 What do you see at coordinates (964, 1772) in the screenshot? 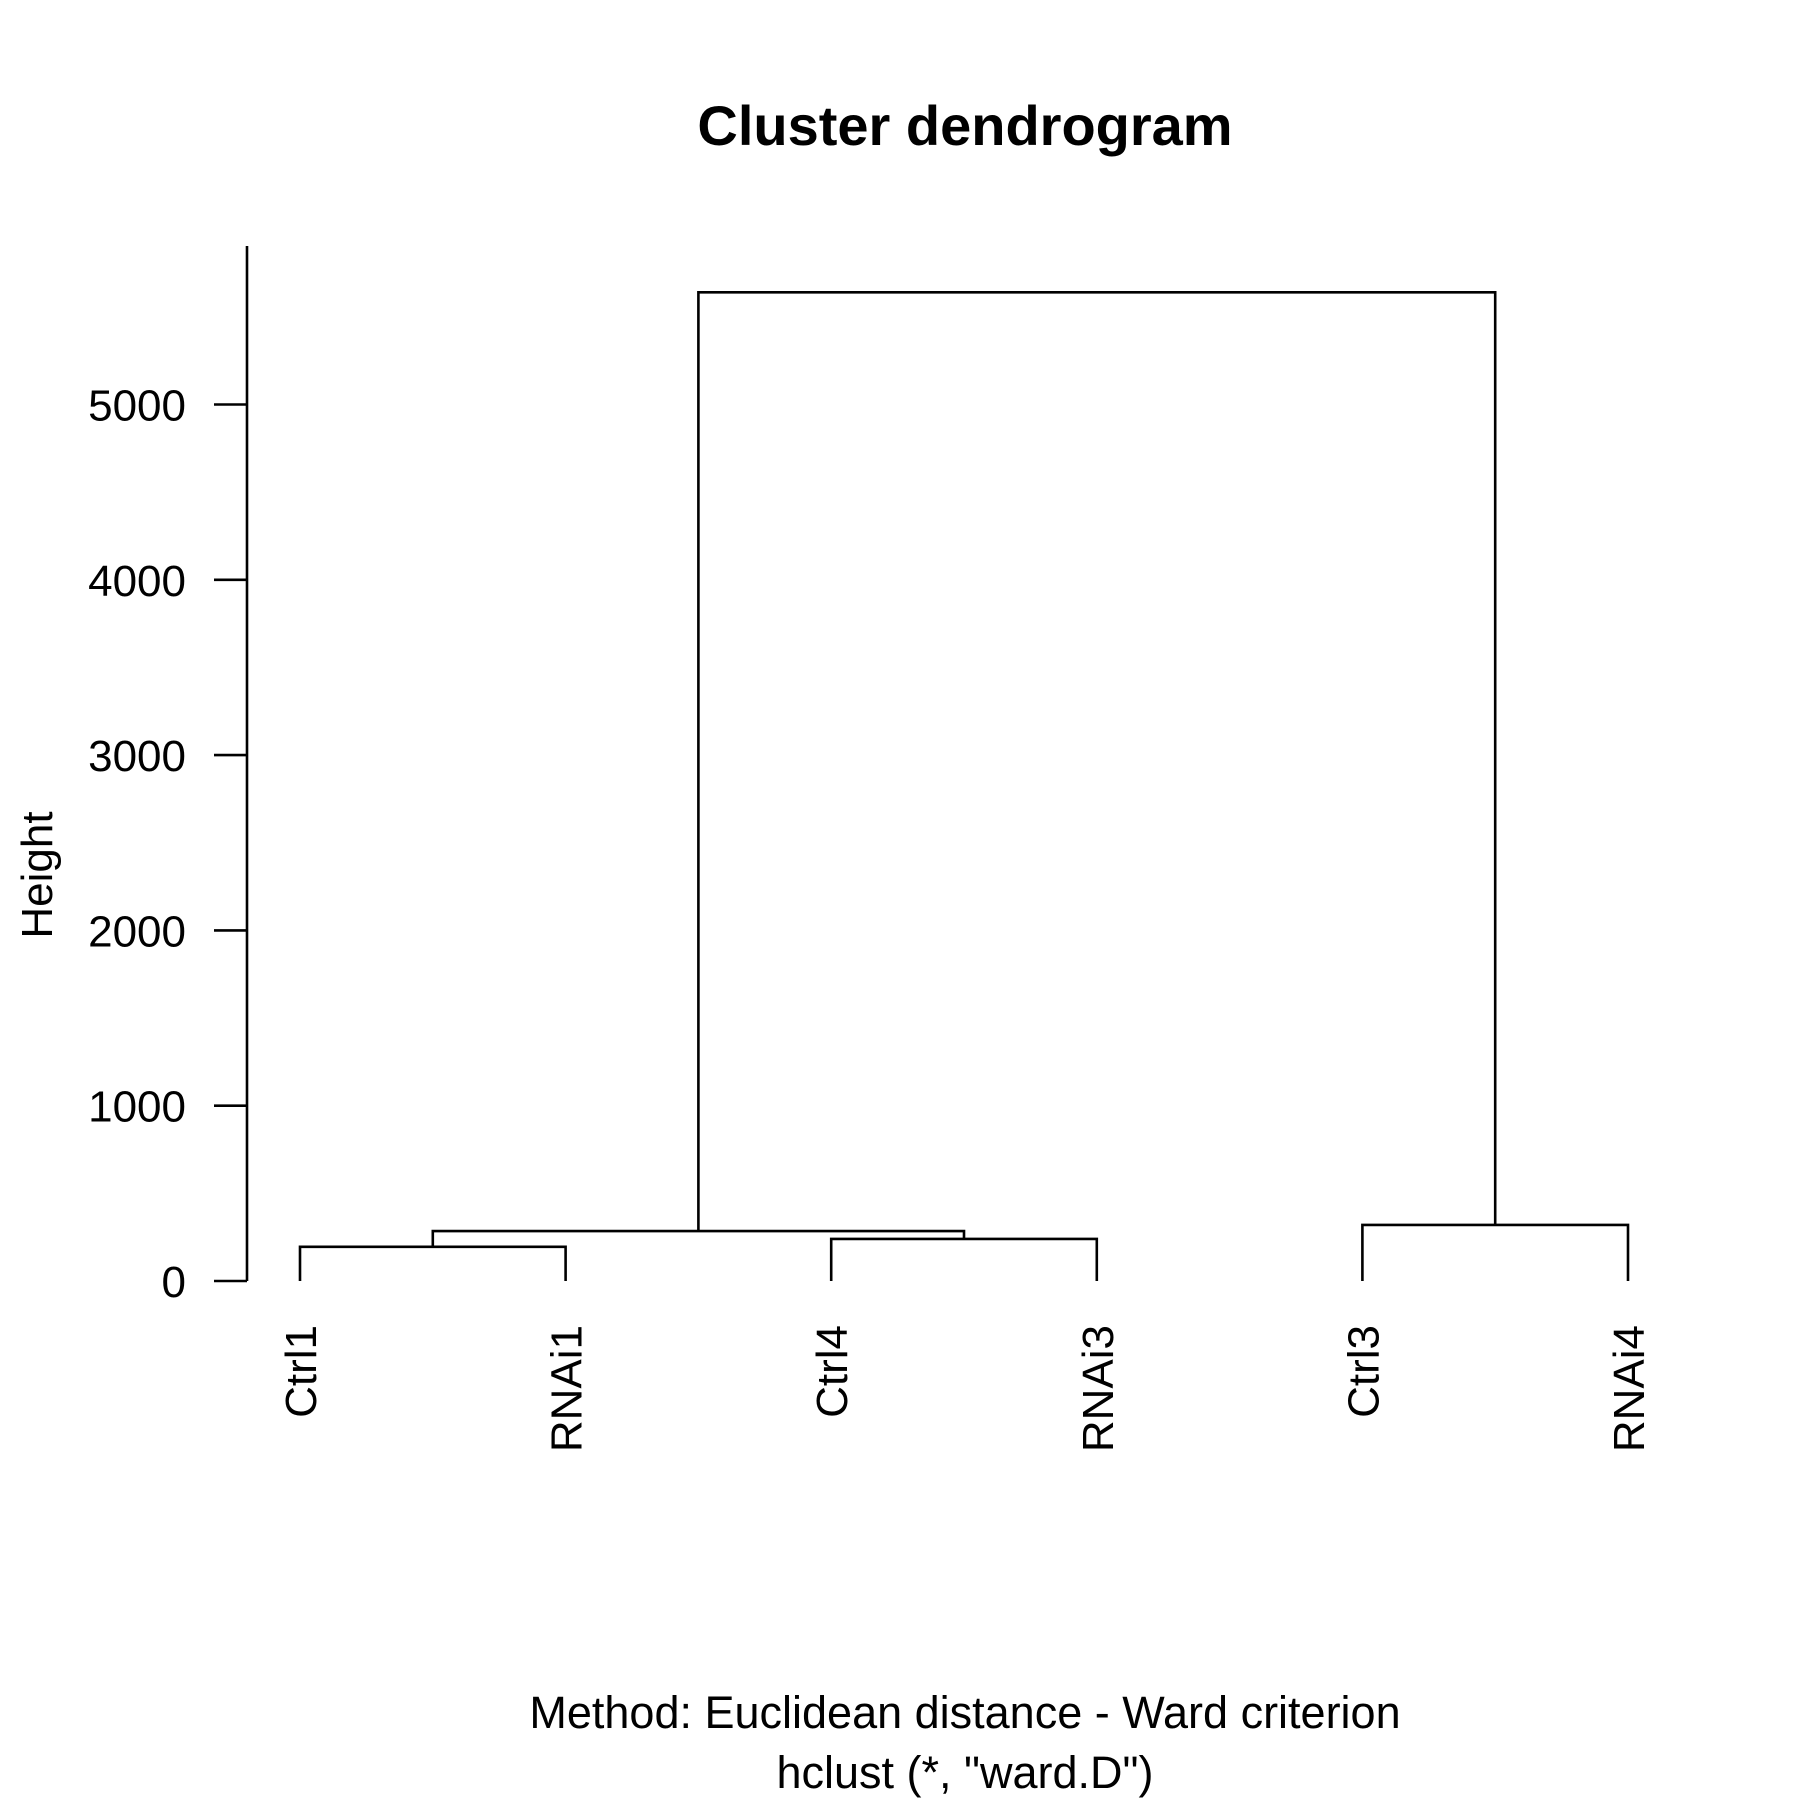
I see `hclust-caption: hclust (*, "ward.D")` at bounding box center [964, 1772].